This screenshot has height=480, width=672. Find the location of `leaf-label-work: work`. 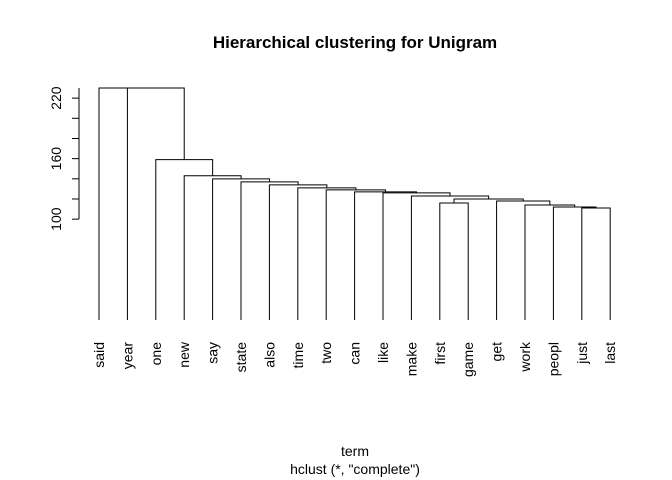

leaf-label-work: work is located at coordinates (525, 357).